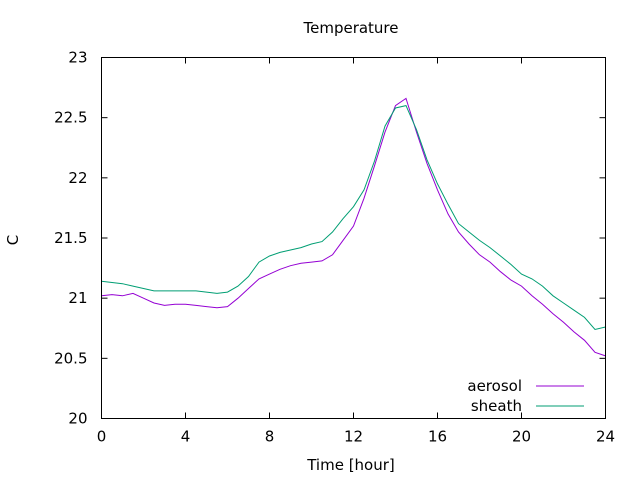 This screenshot has height=480, width=640. Describe the element at coordinates (13, 240) in the screenshot. I see `y-axis-label: C` at that location.